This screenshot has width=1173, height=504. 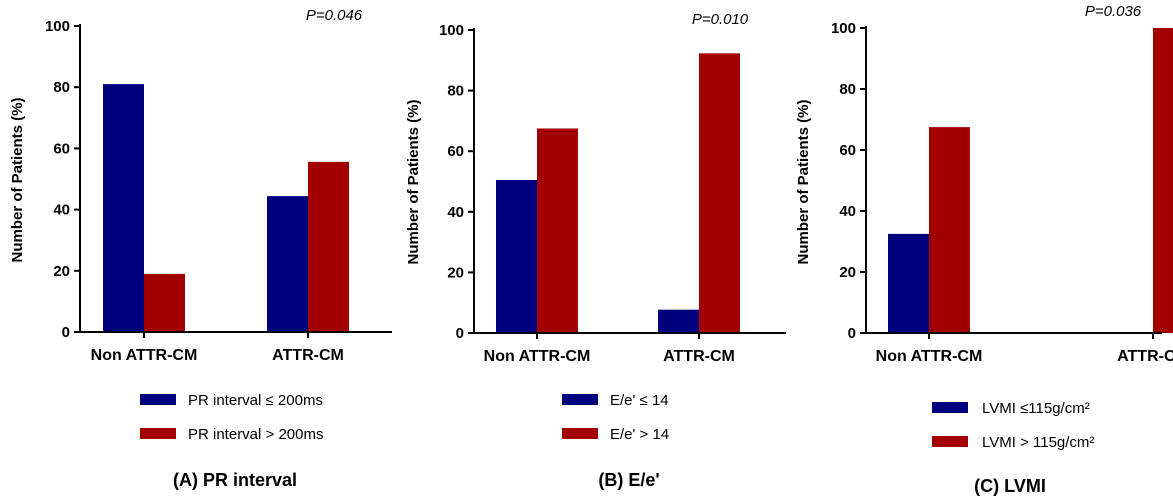 I want to click on legend-label: PR interval ≤ 200ms, so click(x=255, y=400).